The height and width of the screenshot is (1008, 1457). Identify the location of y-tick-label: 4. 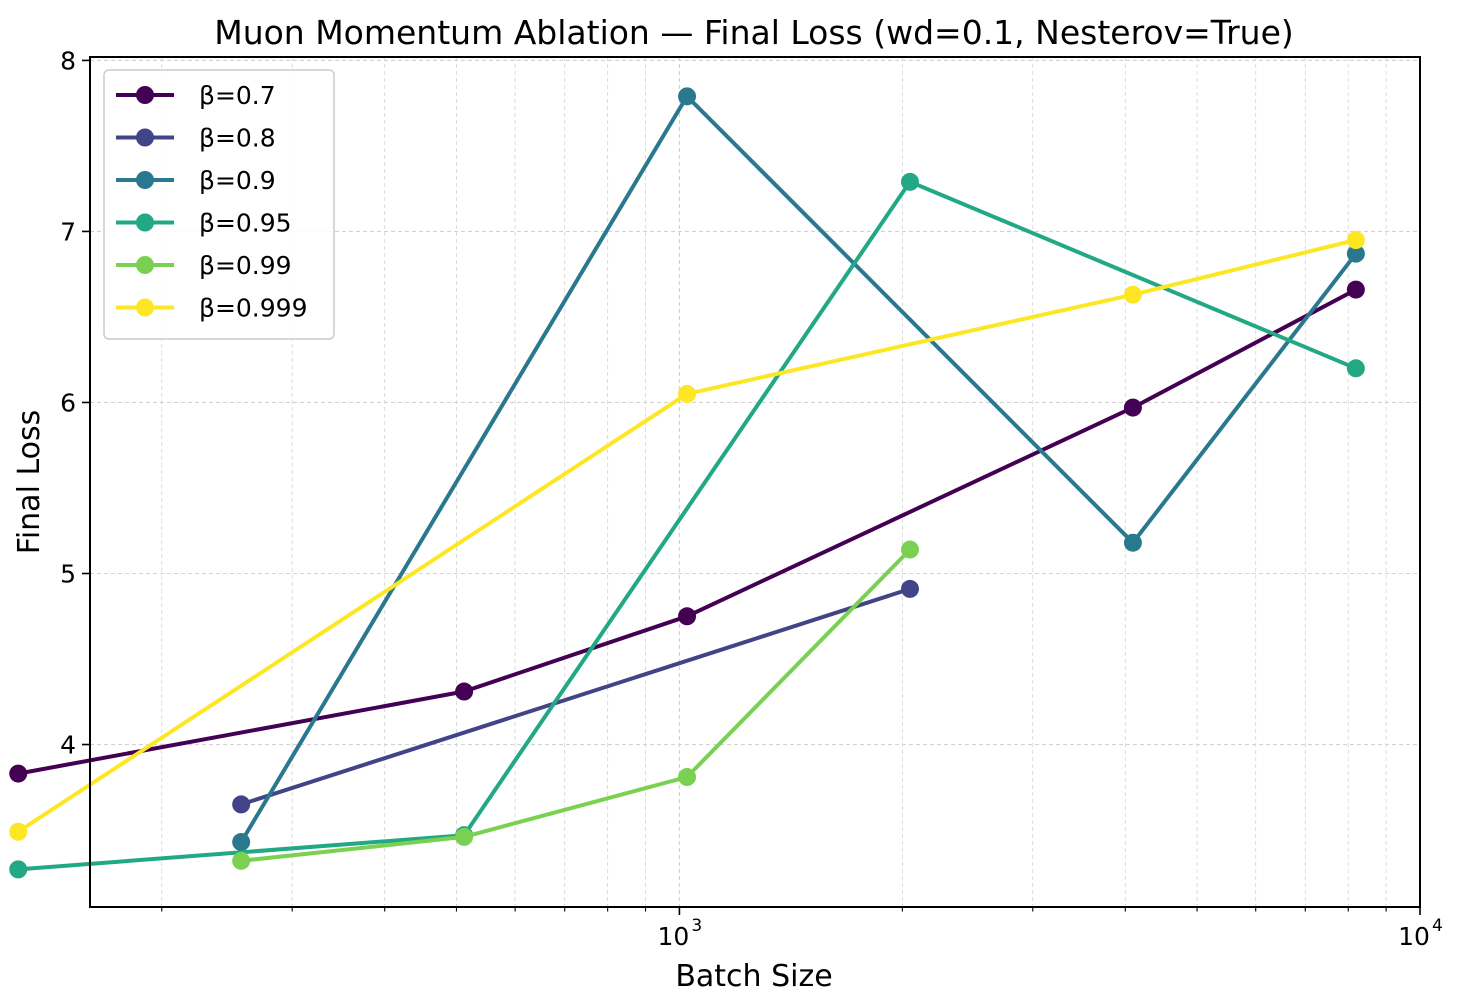
(68, 745).